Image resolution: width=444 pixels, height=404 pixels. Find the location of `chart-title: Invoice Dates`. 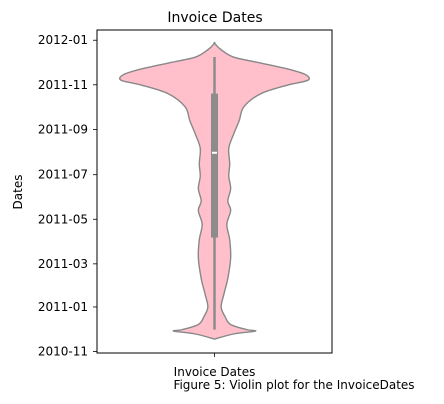

chart-title: Invoice Dates is located at coordinates (214, 18).